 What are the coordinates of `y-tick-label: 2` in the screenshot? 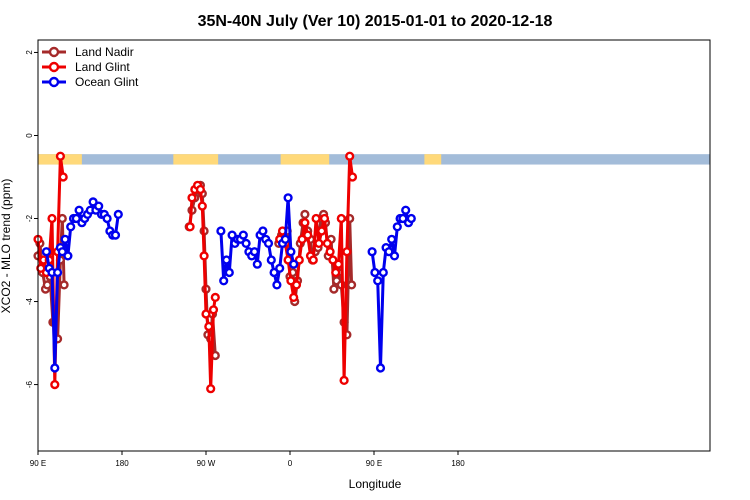 It's located at (29, 52).